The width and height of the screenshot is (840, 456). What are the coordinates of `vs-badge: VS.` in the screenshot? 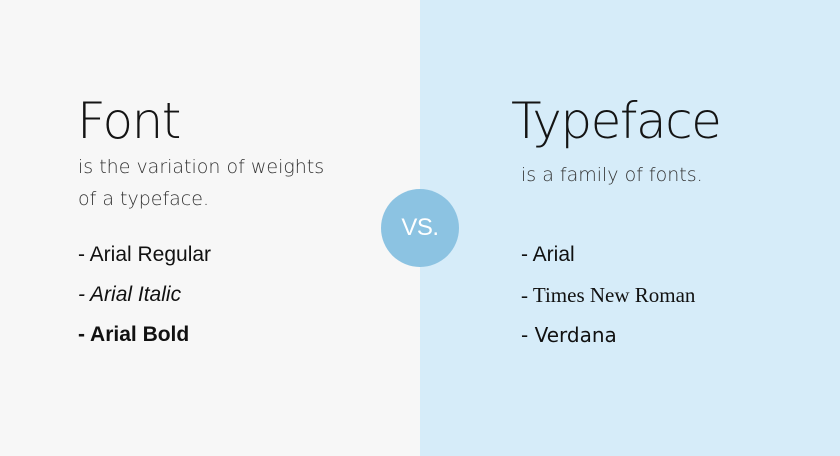 It's located at (420, 228).